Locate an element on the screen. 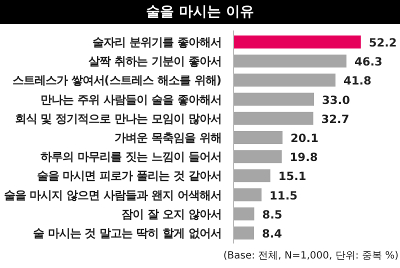 The image size is (400, 268). data-label: 20.1 is located at coordinates (304, 137).